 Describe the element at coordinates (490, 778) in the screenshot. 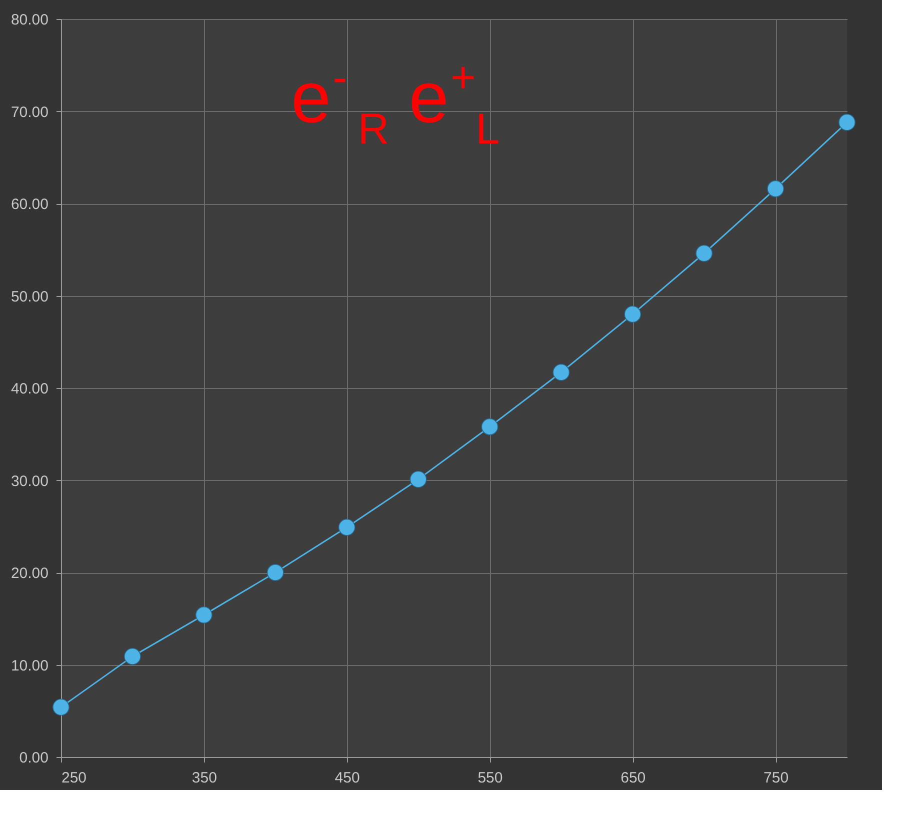

I see `x-tick-label: 550` at that location.